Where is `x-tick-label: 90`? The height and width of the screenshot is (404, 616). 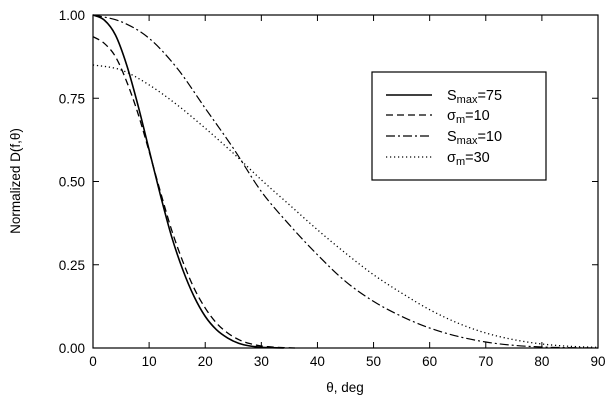 x-tick-label: 90 is located at coordinates (597, 361).